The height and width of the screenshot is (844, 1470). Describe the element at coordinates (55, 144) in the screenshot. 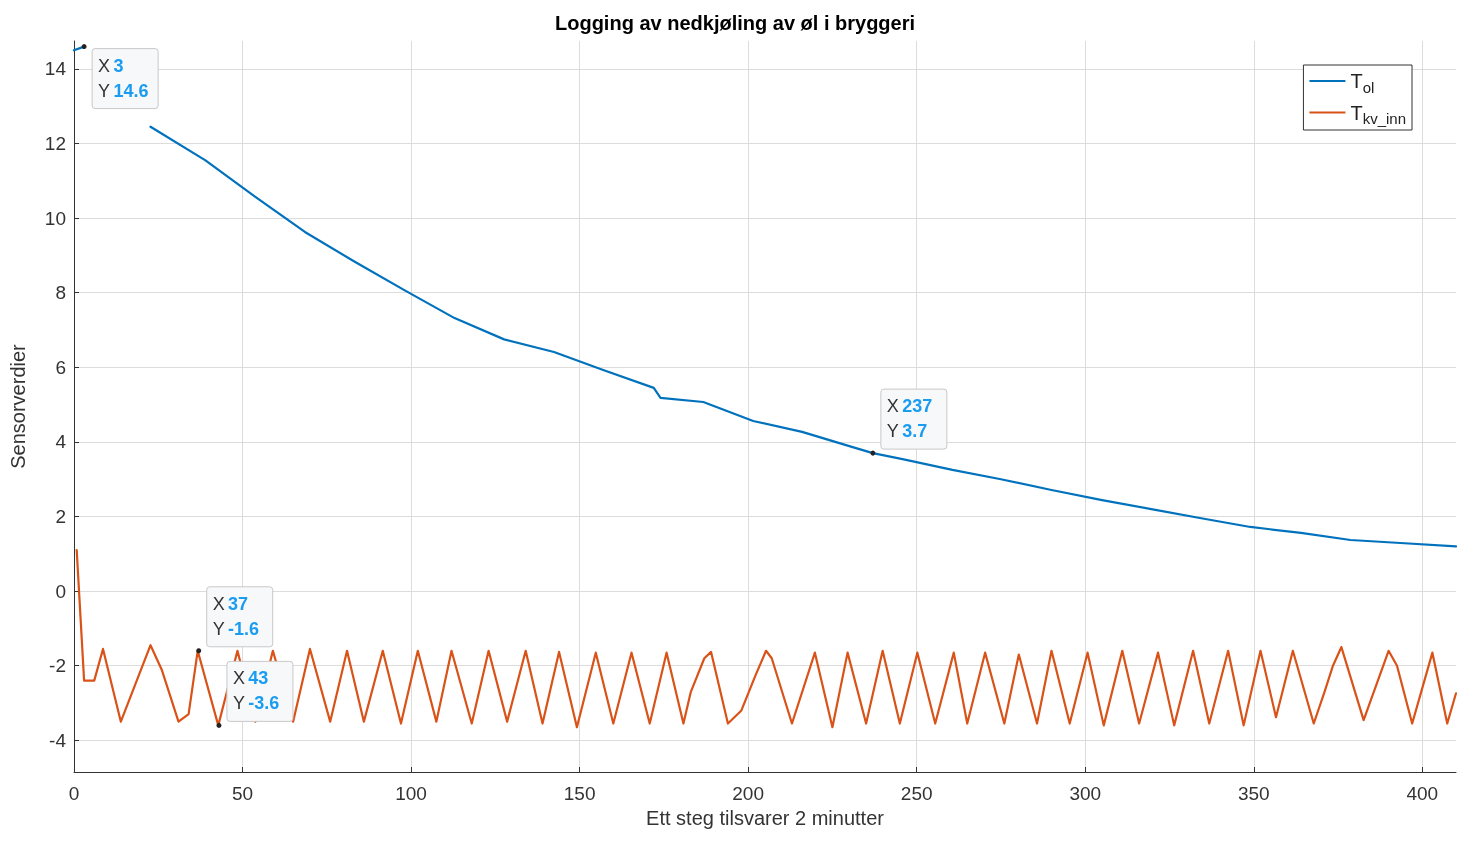

I see `y-tick-label: 12` at that location.